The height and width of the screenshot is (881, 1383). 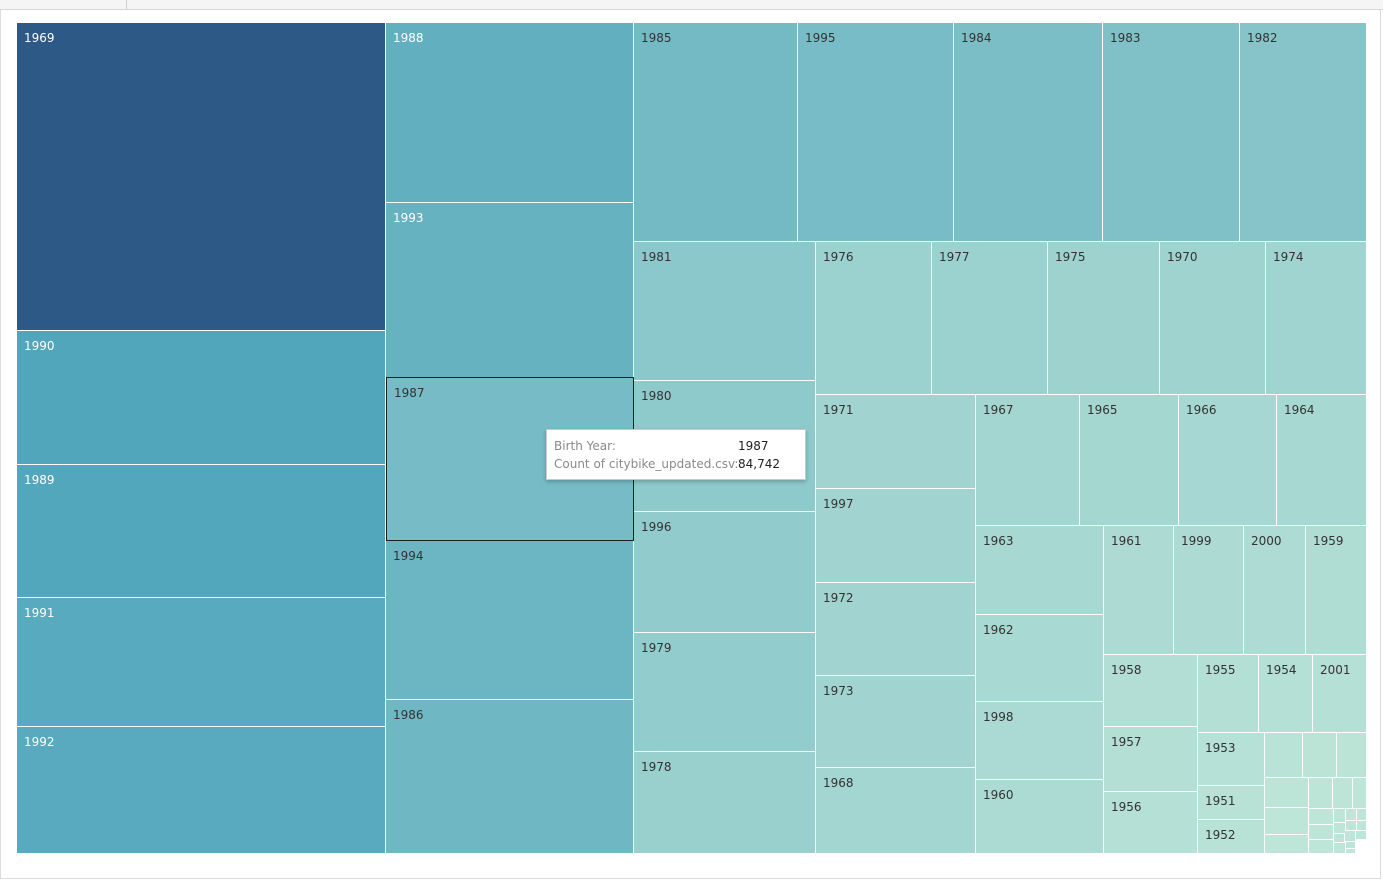 I want to click on treemap-cell-1969: 1969, so click(x=201, y=177).